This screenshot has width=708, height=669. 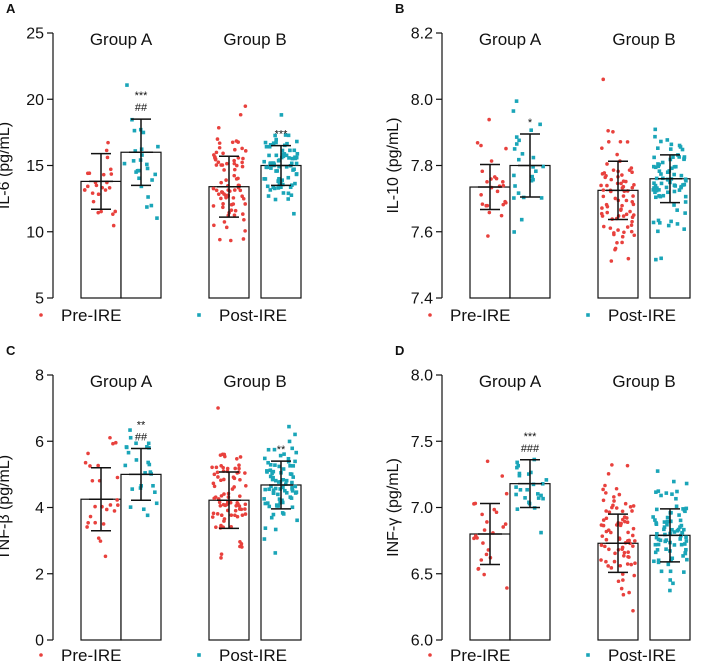 I want to click on y-tick-label: 4, so click(x=39, y=508).